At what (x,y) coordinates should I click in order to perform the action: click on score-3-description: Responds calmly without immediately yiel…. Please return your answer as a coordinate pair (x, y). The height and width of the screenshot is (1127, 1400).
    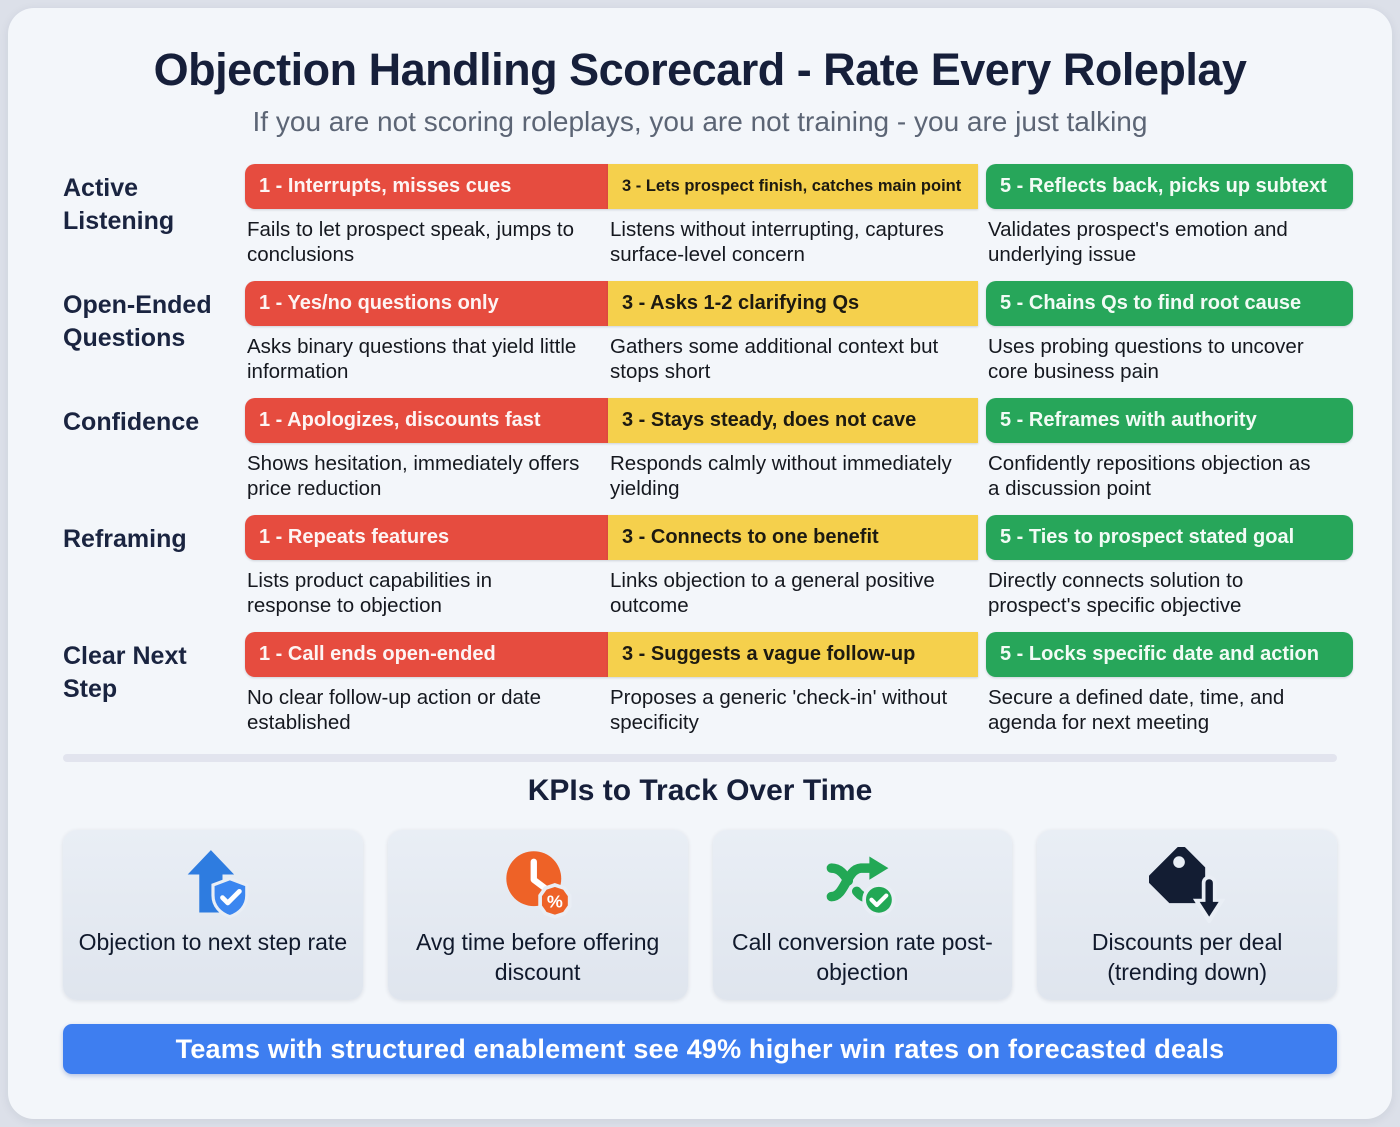
    Looking at the image, I should click on (781, 476).